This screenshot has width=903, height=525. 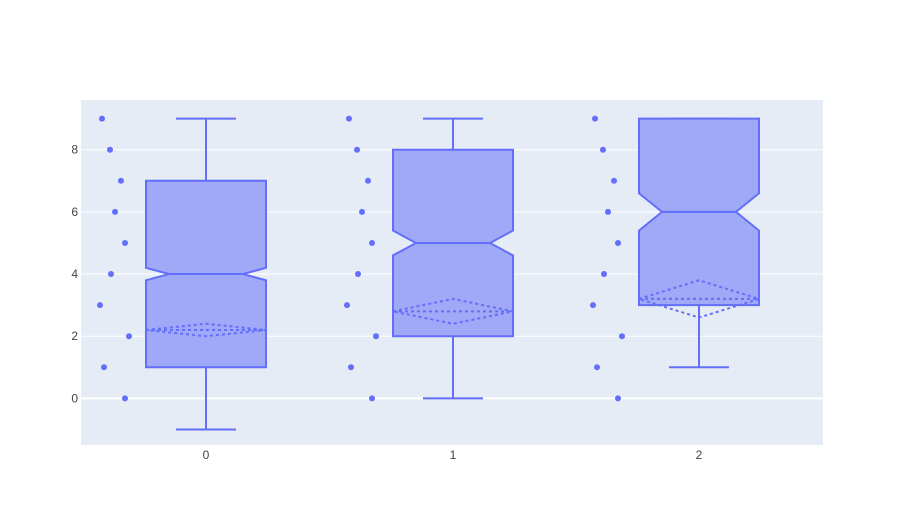 What do you see at coordinates (74, 336) in the screenshot?
I see `y-tick-label: 2` at bounding box center [74, 336].